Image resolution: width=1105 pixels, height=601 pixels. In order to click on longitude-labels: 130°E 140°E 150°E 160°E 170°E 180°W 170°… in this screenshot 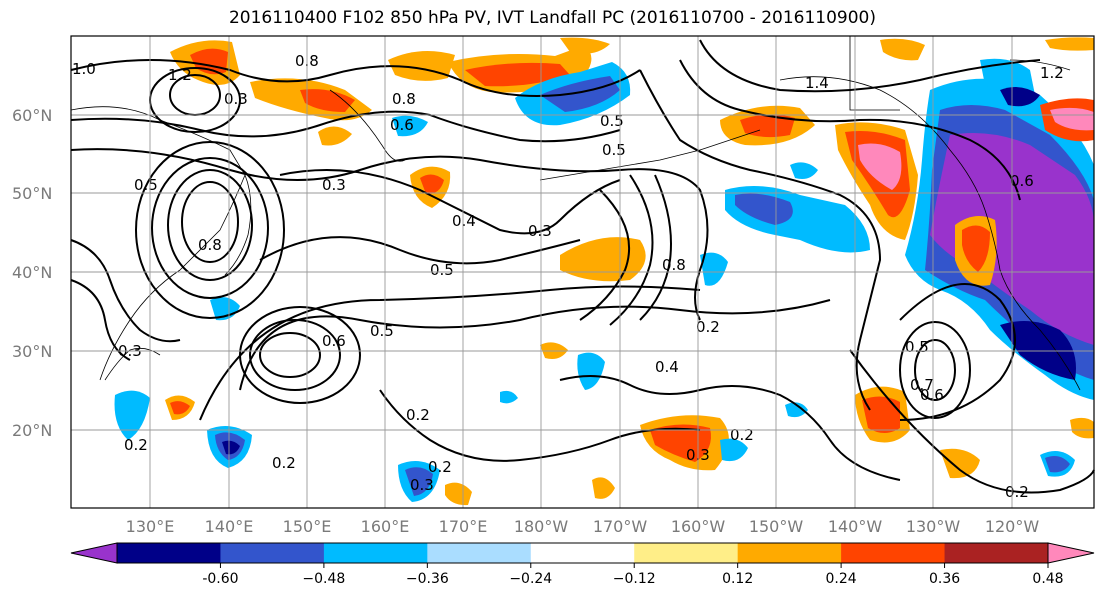, I will do `click(583, 526)`.